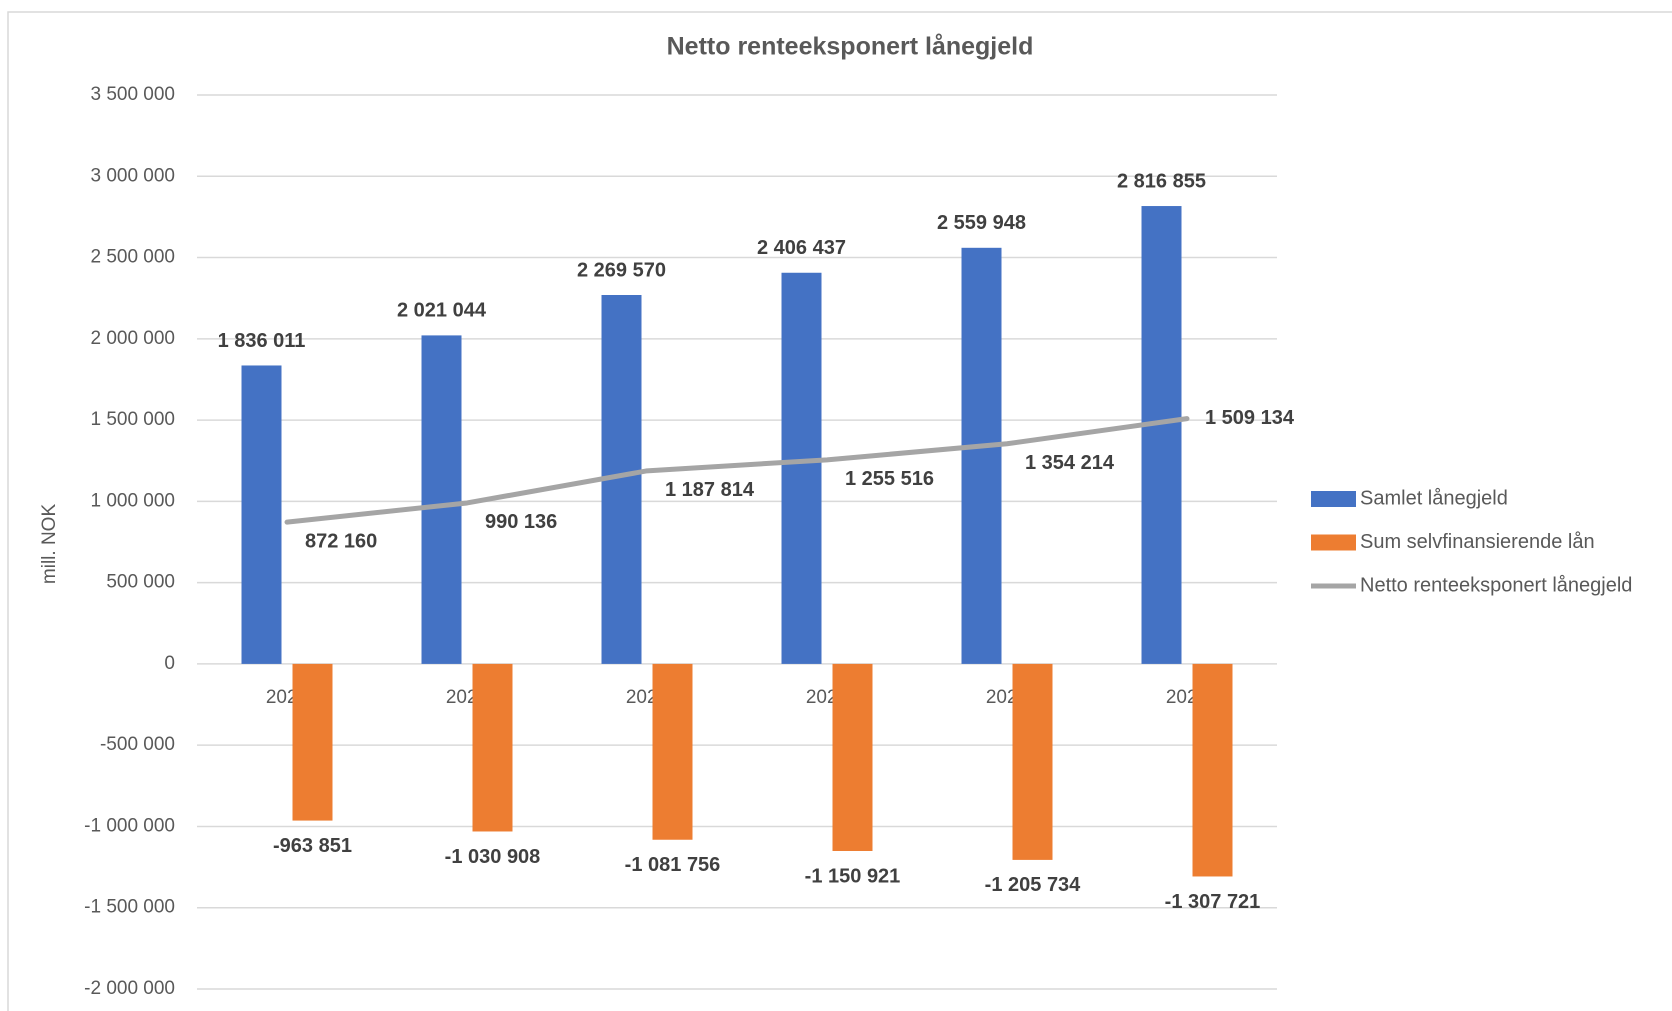  I want to click on y-tick-label: 3 000 000, so click(132, 175).